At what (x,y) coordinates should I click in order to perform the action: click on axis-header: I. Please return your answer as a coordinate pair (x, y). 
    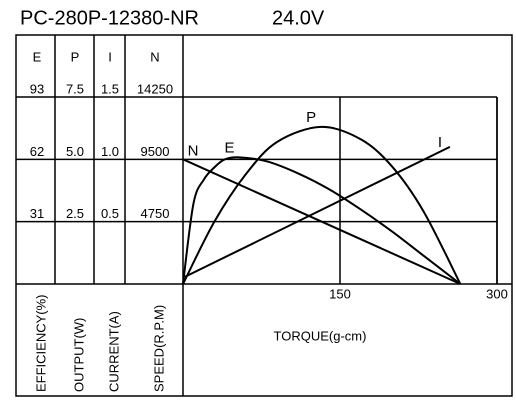
    Looking at the image, I should click on (110, 56).